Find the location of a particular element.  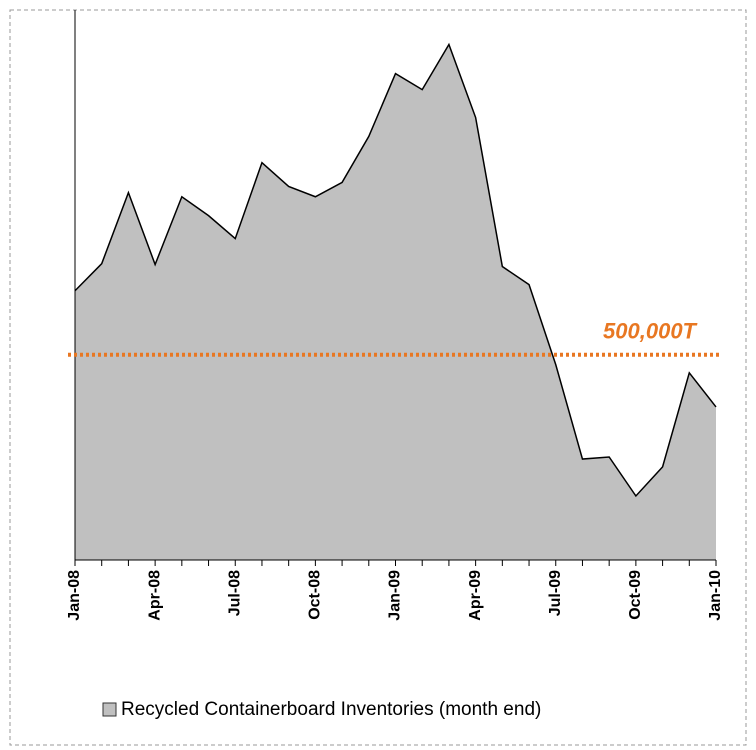

reference-label: 500,000T is located at coordinates (650, 331).